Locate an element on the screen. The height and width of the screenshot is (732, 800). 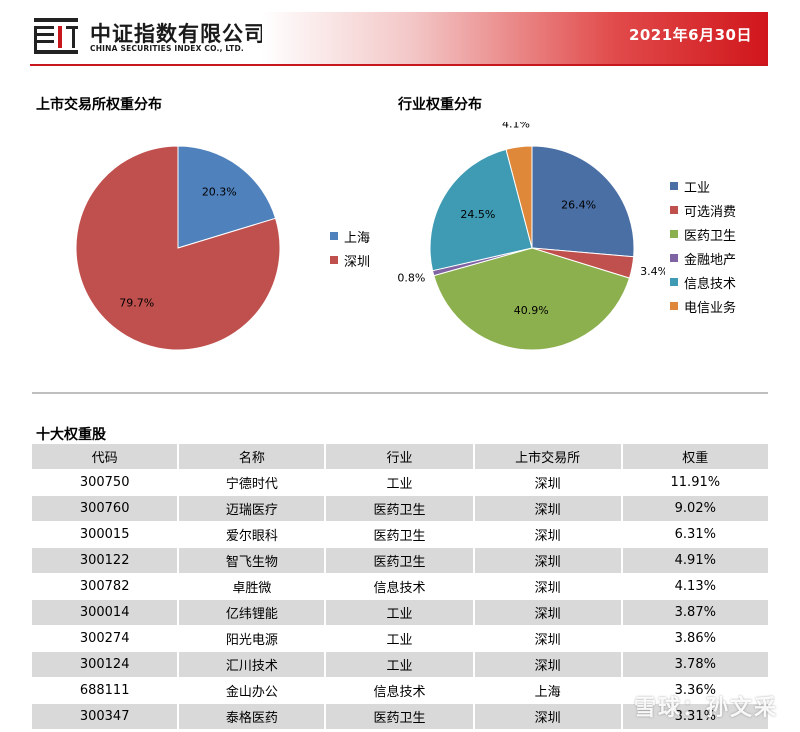
cell-code: 300274 is located at coordinates (106, 639).